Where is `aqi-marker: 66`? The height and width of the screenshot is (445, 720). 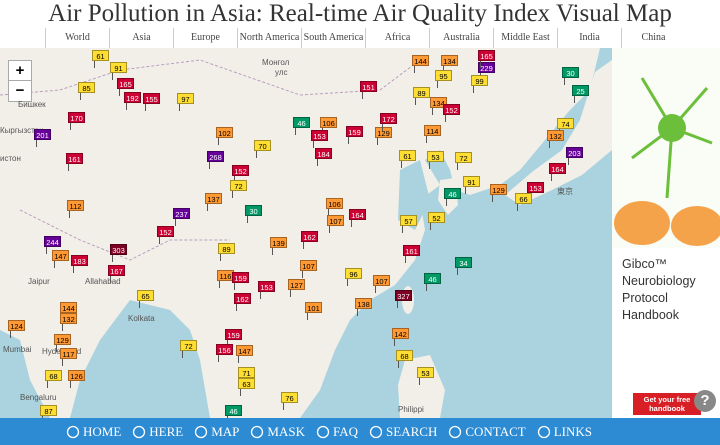 aqi-marker: 66 is located at coordinates (523, 198).